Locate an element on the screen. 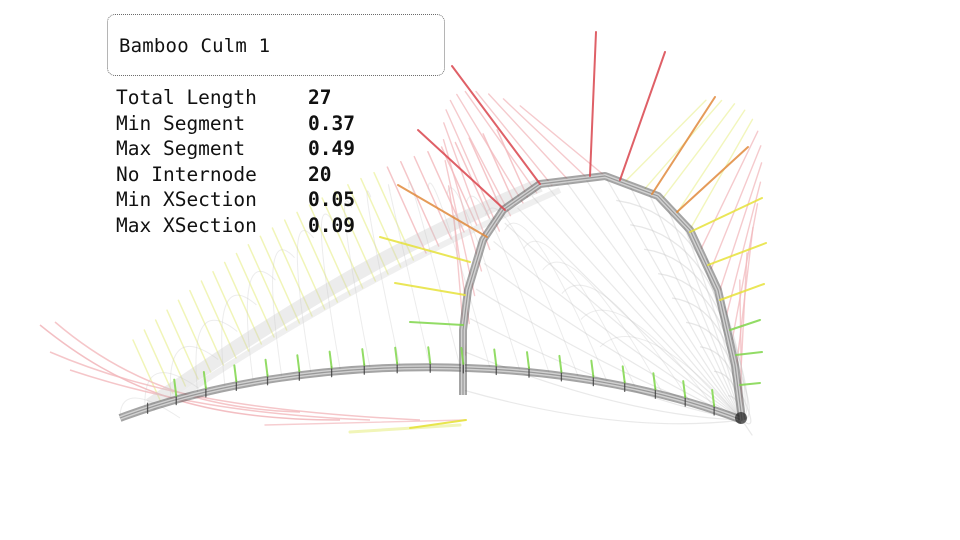 This screenshot has width=960, height=540. stat-no-internode: No Internode 20 is located at coordinates (235, 175).